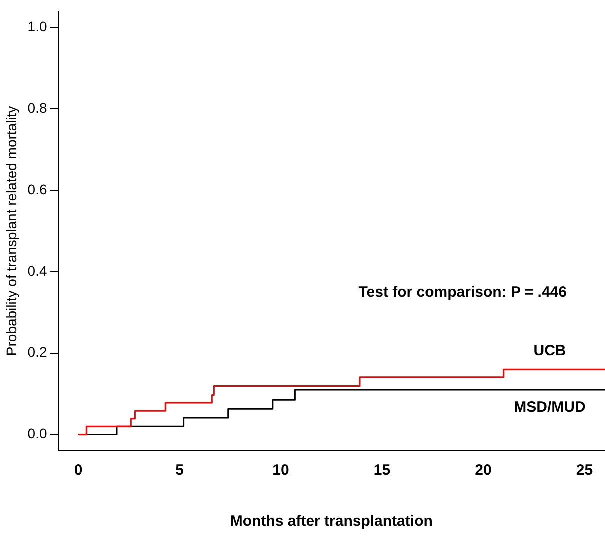 This screenshot has height=543, width=605. What do you see at coordinates (550, 351) in the screenshot?
I see `series-label: UCB` at bounding box center [550, 351].